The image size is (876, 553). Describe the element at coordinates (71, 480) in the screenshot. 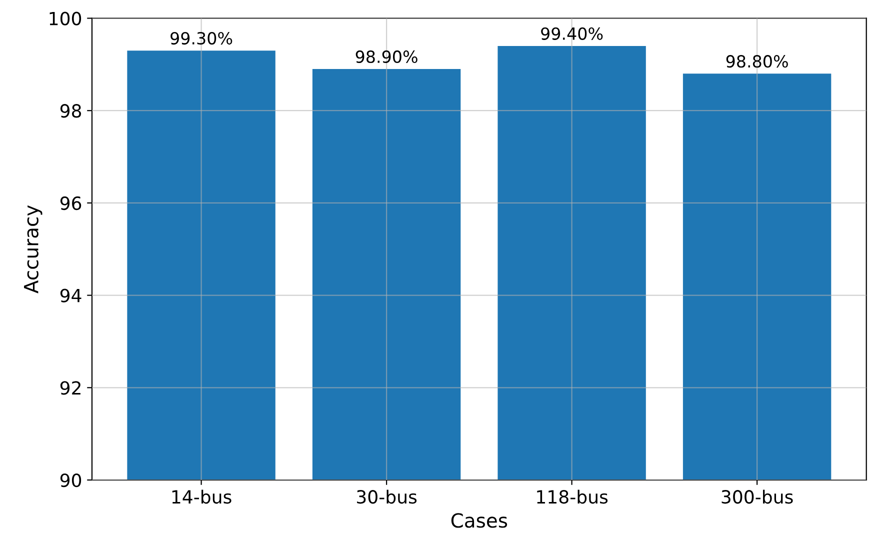

I see `y-tick-label: 90` at that location.